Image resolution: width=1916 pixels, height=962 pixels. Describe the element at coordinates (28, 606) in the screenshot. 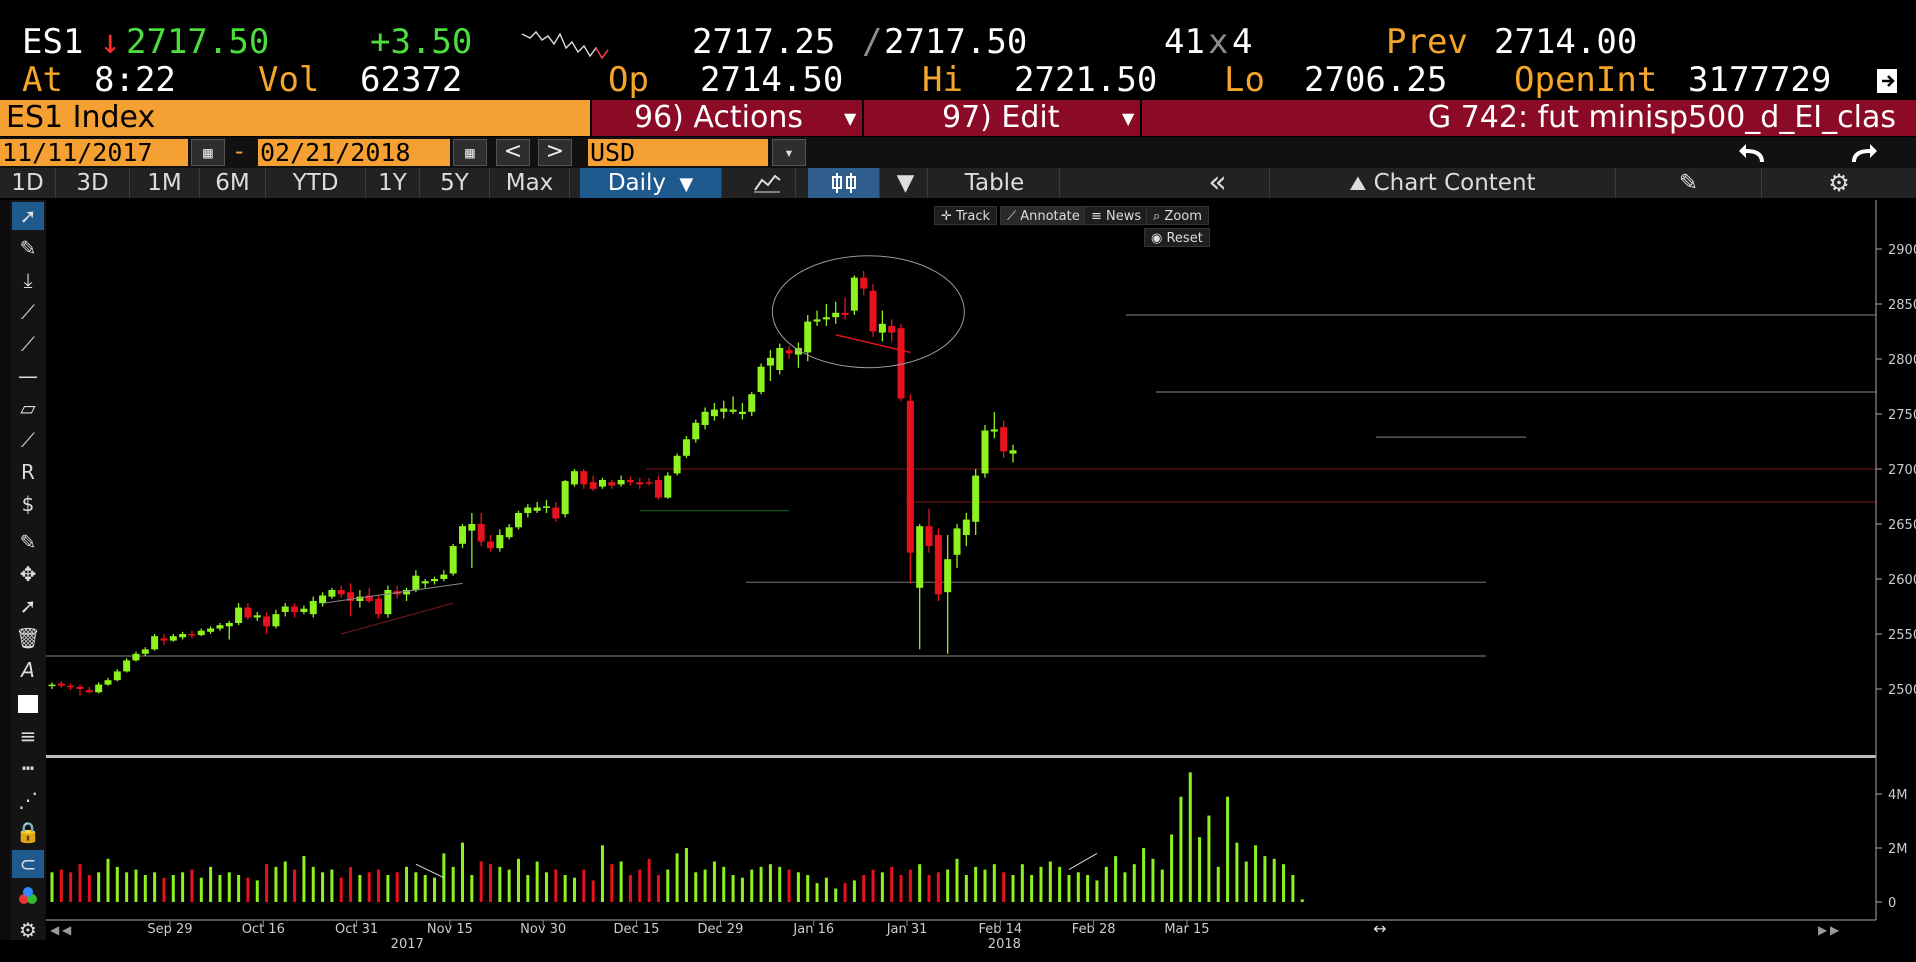

I see `select-icon: ➚` at that location.